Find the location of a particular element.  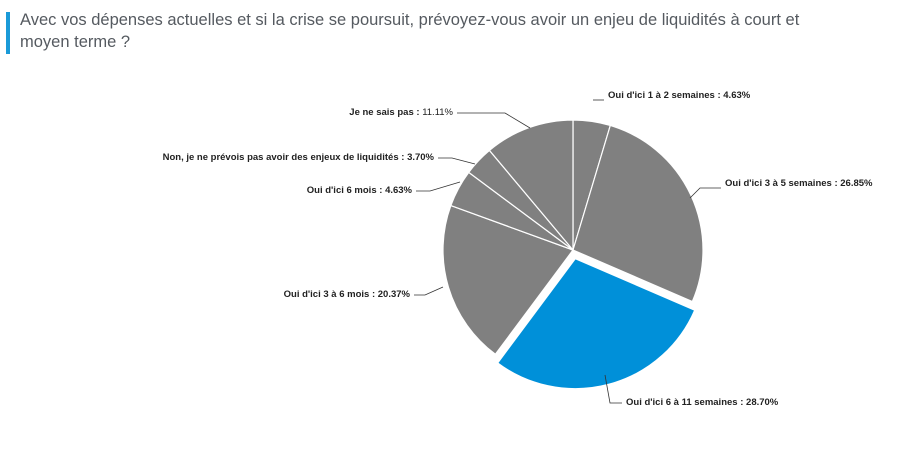

slice-label: Oui d'ici 6 mois : 4.63% is located at coordinates (360, 190).